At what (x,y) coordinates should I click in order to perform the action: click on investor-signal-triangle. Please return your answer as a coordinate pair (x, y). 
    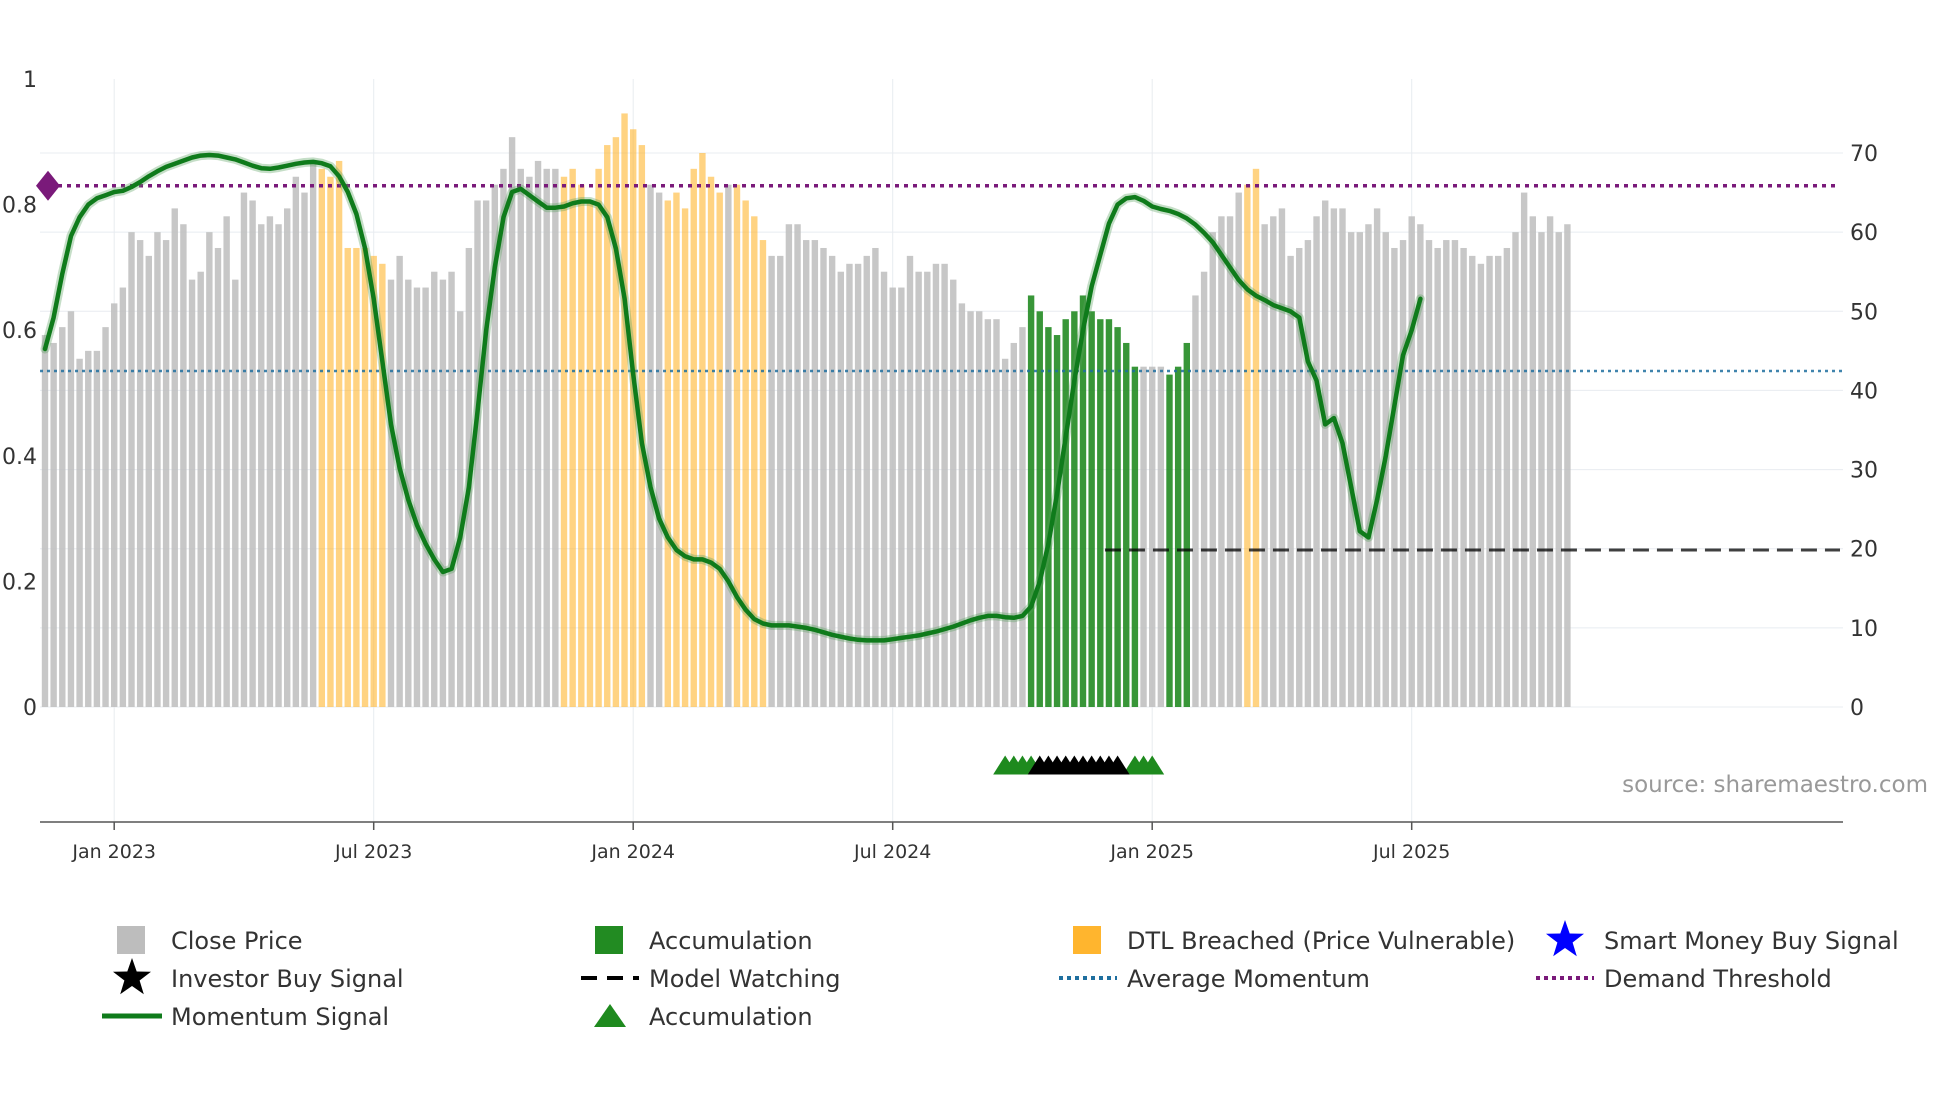
    Looking at the image, I should click on (1117, 765).